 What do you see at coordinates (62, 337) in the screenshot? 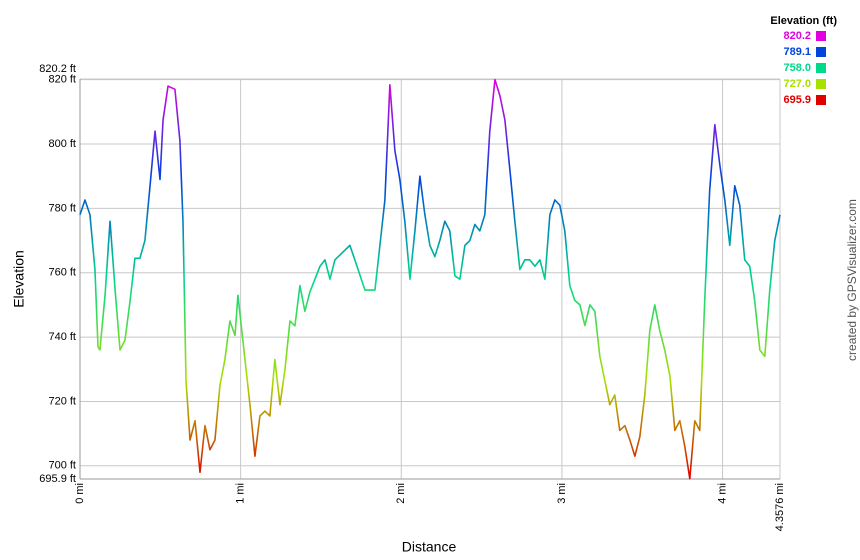
I see `y-tick-label: 740 ft` at bounding box center [62, 337].